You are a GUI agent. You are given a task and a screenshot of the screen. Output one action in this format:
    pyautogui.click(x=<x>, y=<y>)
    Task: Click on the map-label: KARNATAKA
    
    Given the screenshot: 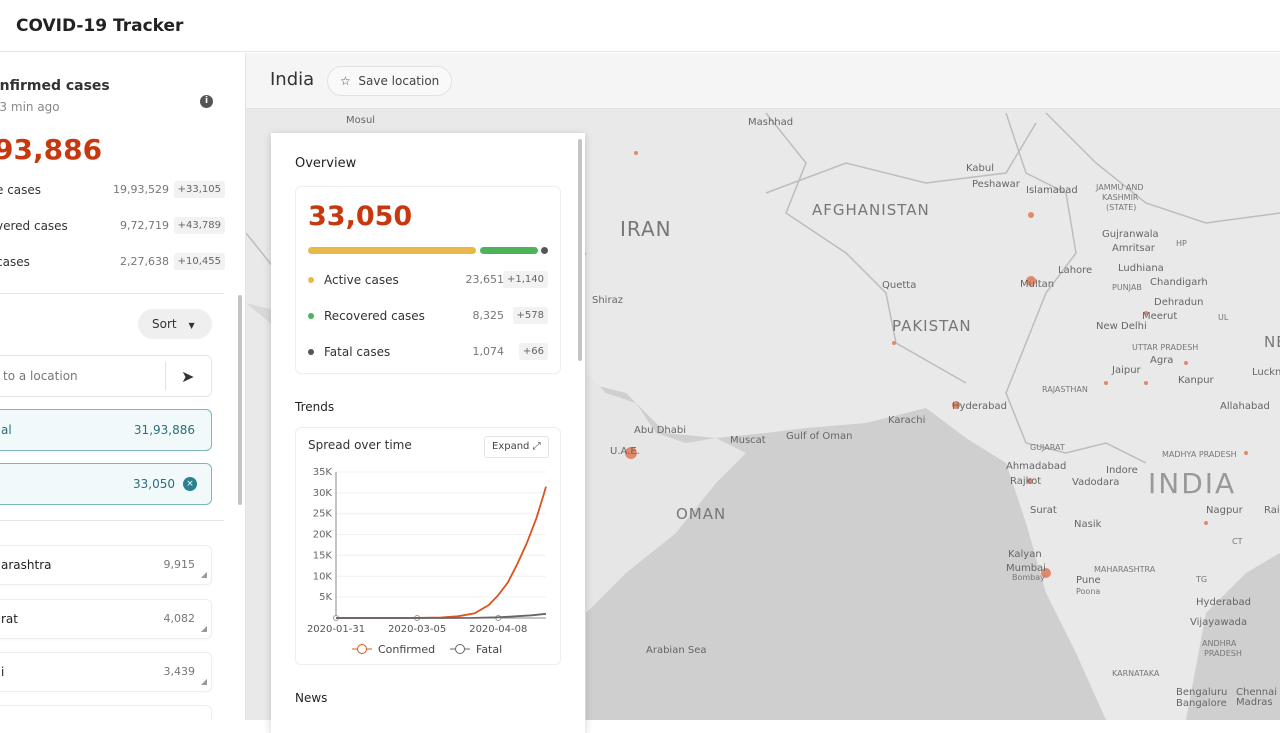 What is the action you would take?
    pyautogui.click(x=1136, y=673)
    